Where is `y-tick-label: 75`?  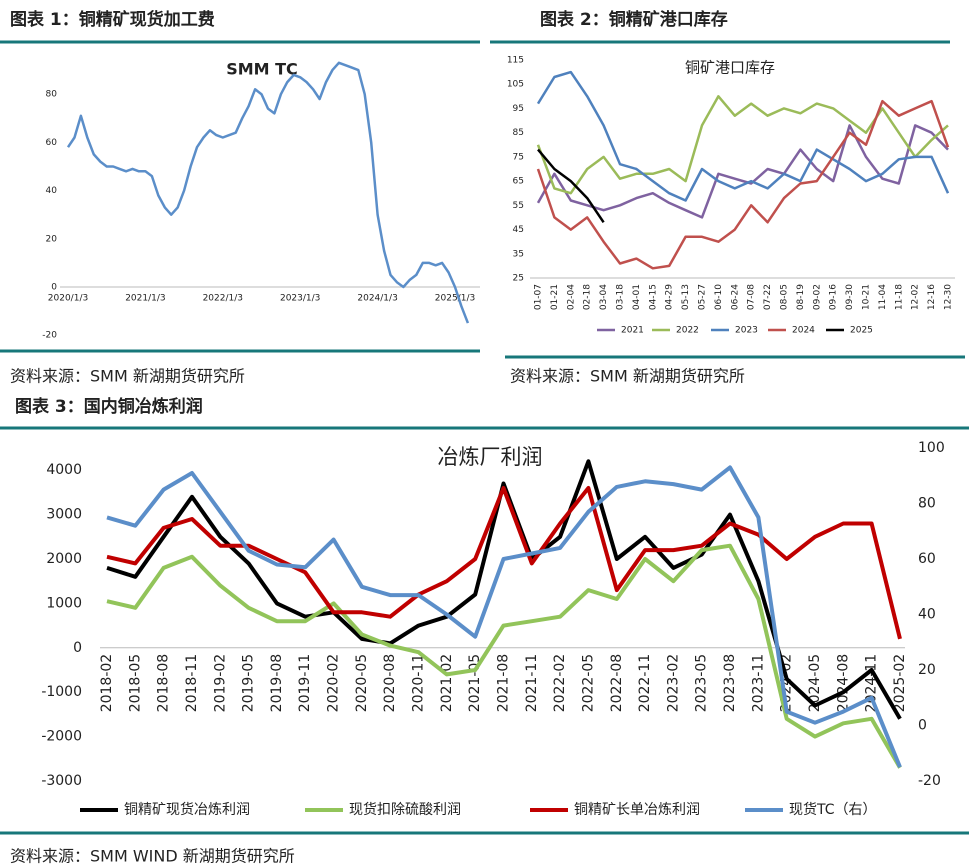
y-tick-label: 75 is located at coordinates (518, 157).